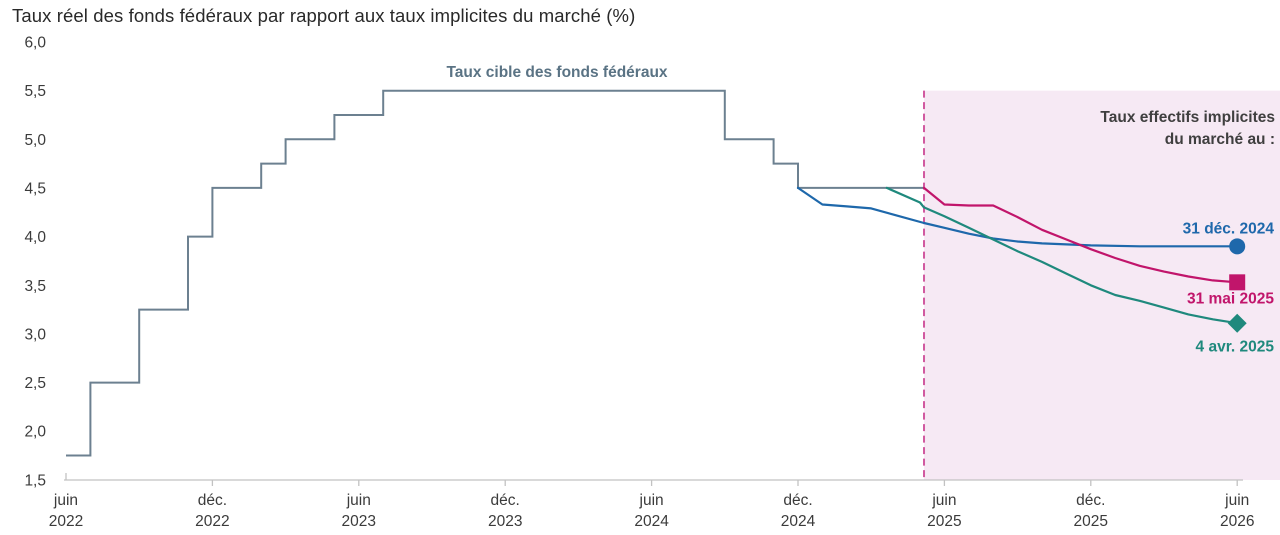 The width and height of the screenshot is (1280, 535). What do you see at coordinates (1230, 298) in the screenshot?
I see `implied-2025-05-31-label: 31 mai 2025` at bounding box center [1230, 298].